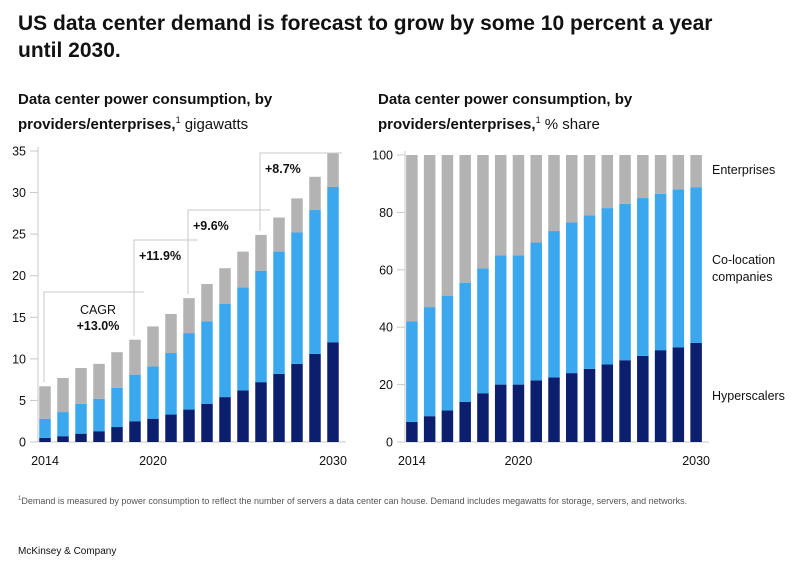 This screenshot has height=573, width=800. Describe the element at coordinates (283, 169) in the screenshot. I see `left-cagr-value: +8.7%` at that location.